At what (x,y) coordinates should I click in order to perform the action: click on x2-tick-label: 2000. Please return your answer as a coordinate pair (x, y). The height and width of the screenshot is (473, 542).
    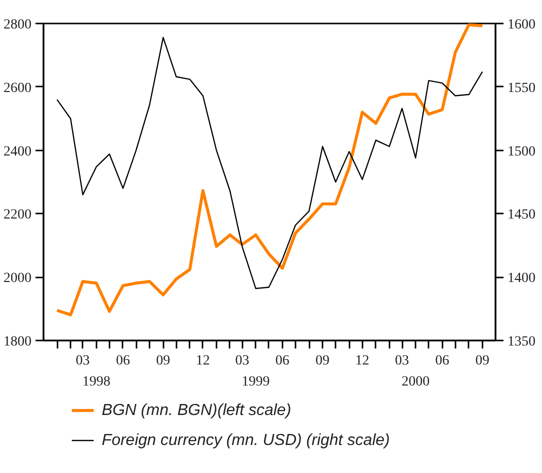
    Looking at the image, I should click on (416, 382).